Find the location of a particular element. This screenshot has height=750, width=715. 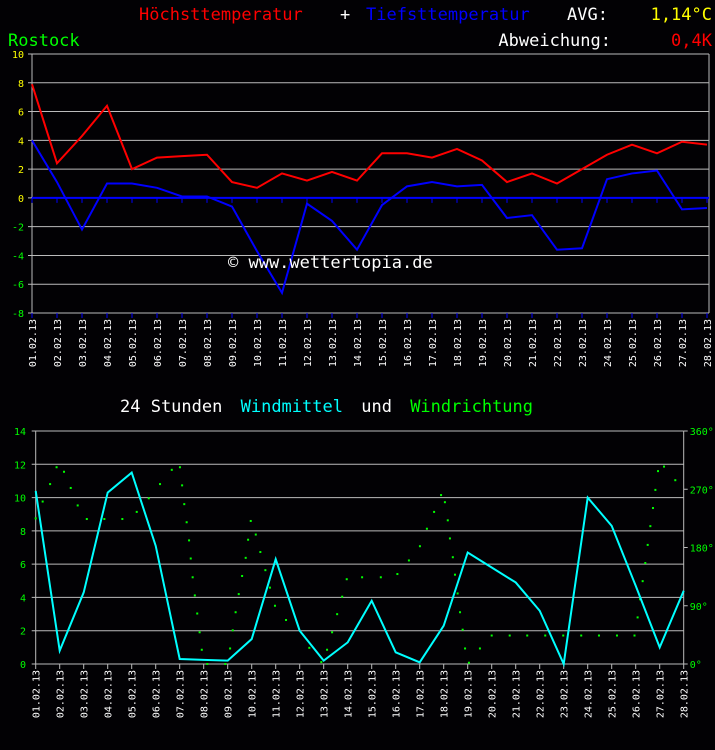

title-low: Tiefsttemperatur is located at coordinates (448, 15).